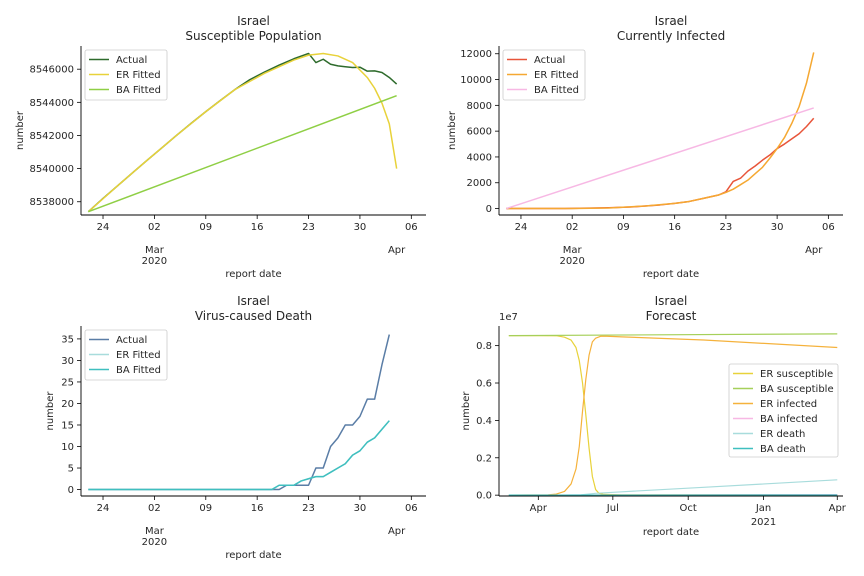 The image size is (864, 576). What do you see at coordinates (67, 447) in the screenshot?
I see `y-tick-label: 10` at bounding box center [67, 447].